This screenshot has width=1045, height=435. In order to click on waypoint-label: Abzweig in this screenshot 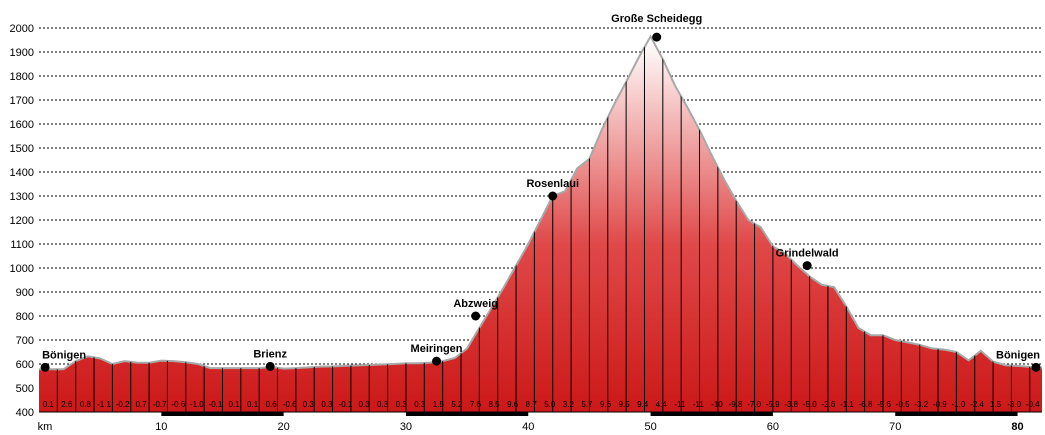, I will do `click(475, 304)`.